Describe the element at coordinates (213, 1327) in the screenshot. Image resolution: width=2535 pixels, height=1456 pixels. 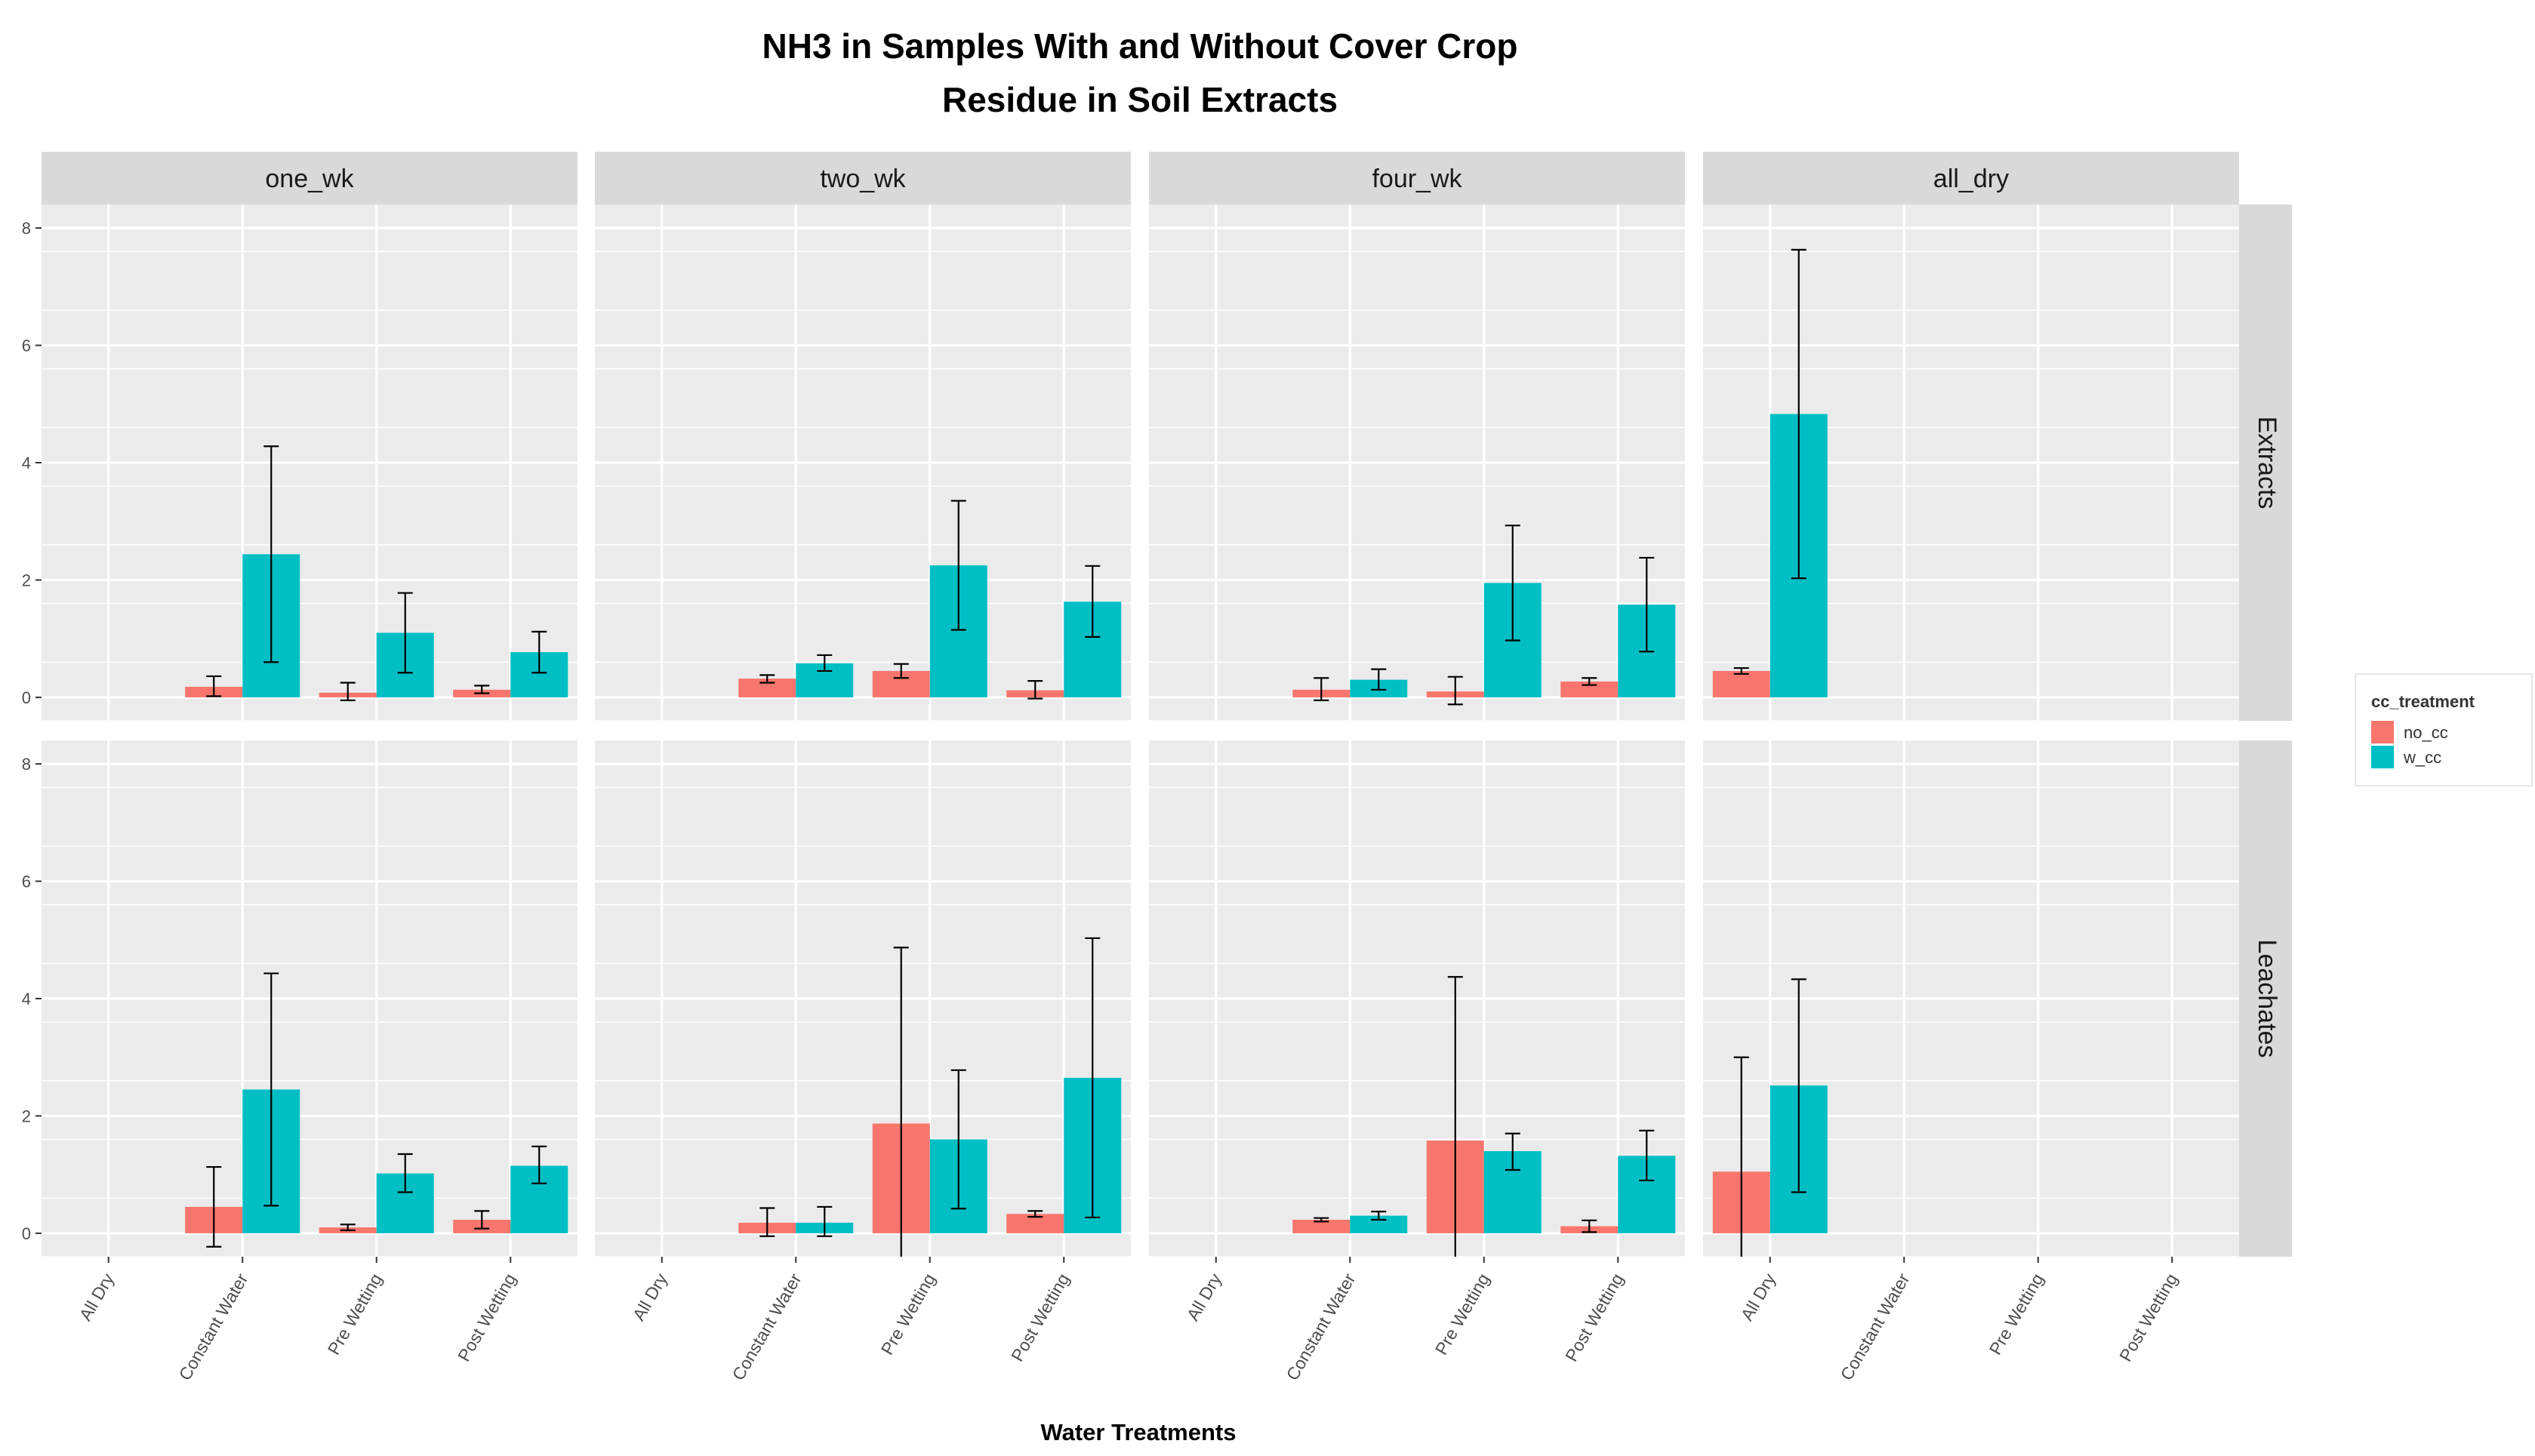
I see `x-tick-label-one-wk-constant-water: Constant Water` at that location.